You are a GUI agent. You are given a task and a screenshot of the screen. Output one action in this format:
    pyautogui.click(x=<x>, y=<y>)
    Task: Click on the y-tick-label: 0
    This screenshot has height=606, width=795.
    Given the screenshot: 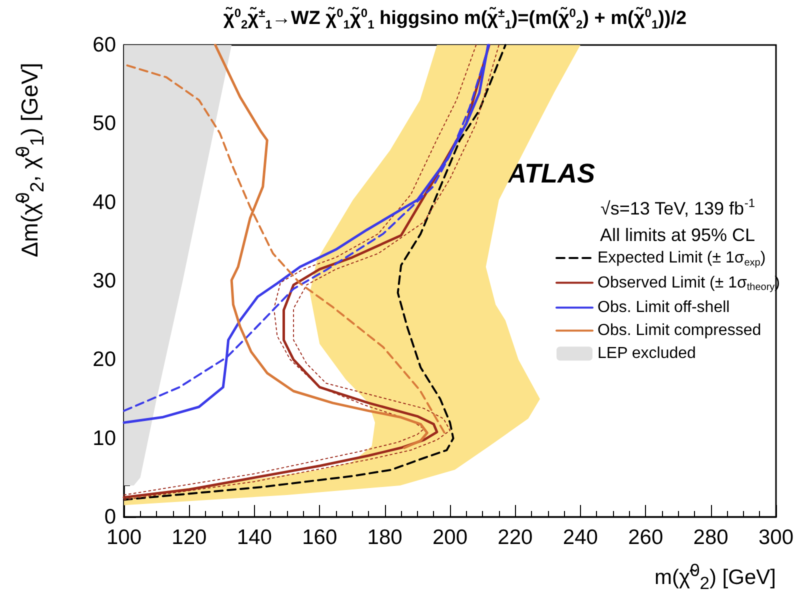 What is the action you would take?
    pyautogui.click(x=110, y=517)
    